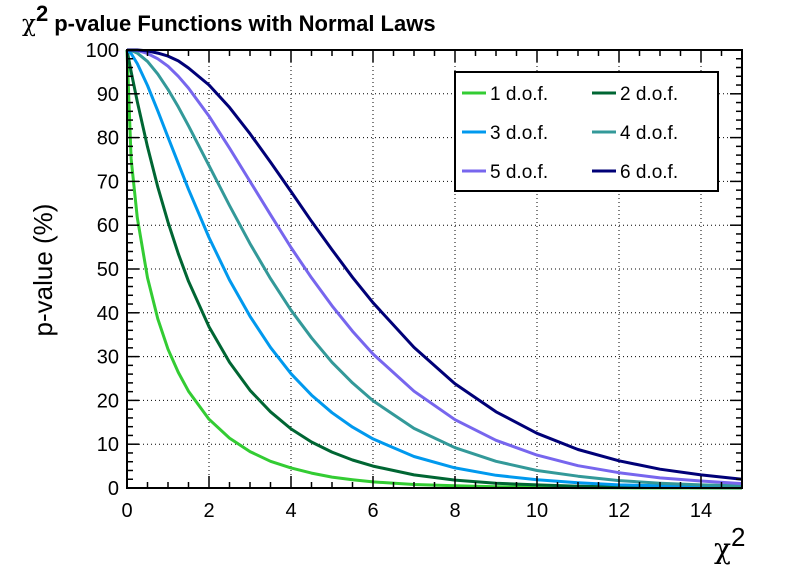  What do you see at coordinates (454, 511) in the screenshot?
I see `x-tick-label: 8` at bounding box center [454, 511].